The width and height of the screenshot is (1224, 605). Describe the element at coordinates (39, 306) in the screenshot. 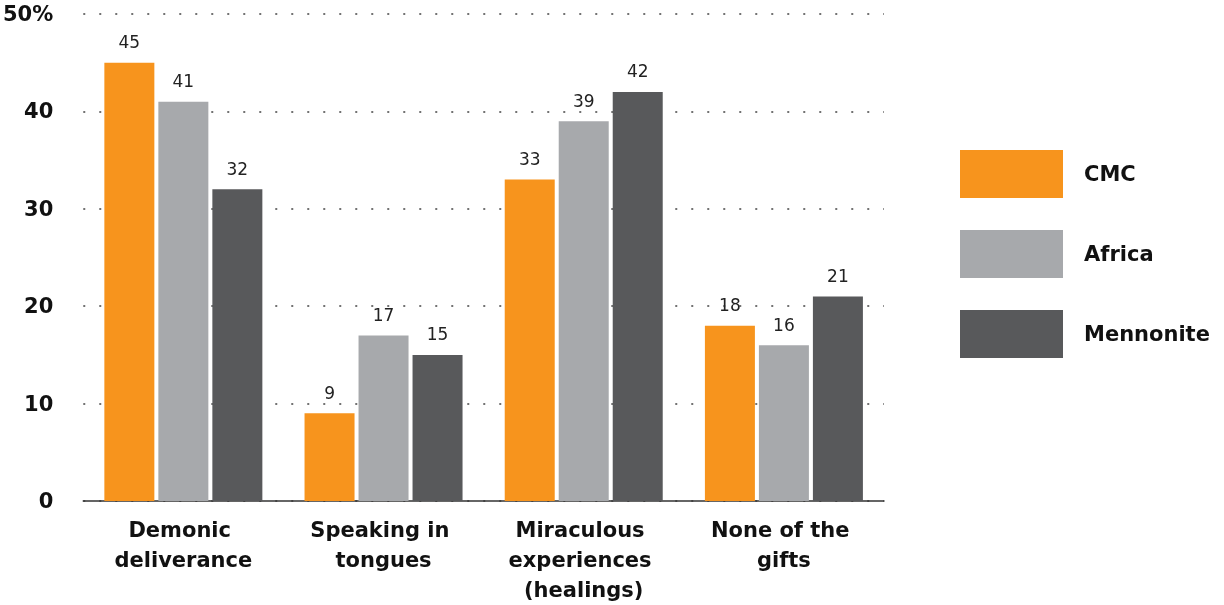

I see `y-tick-label: 20` at that location.